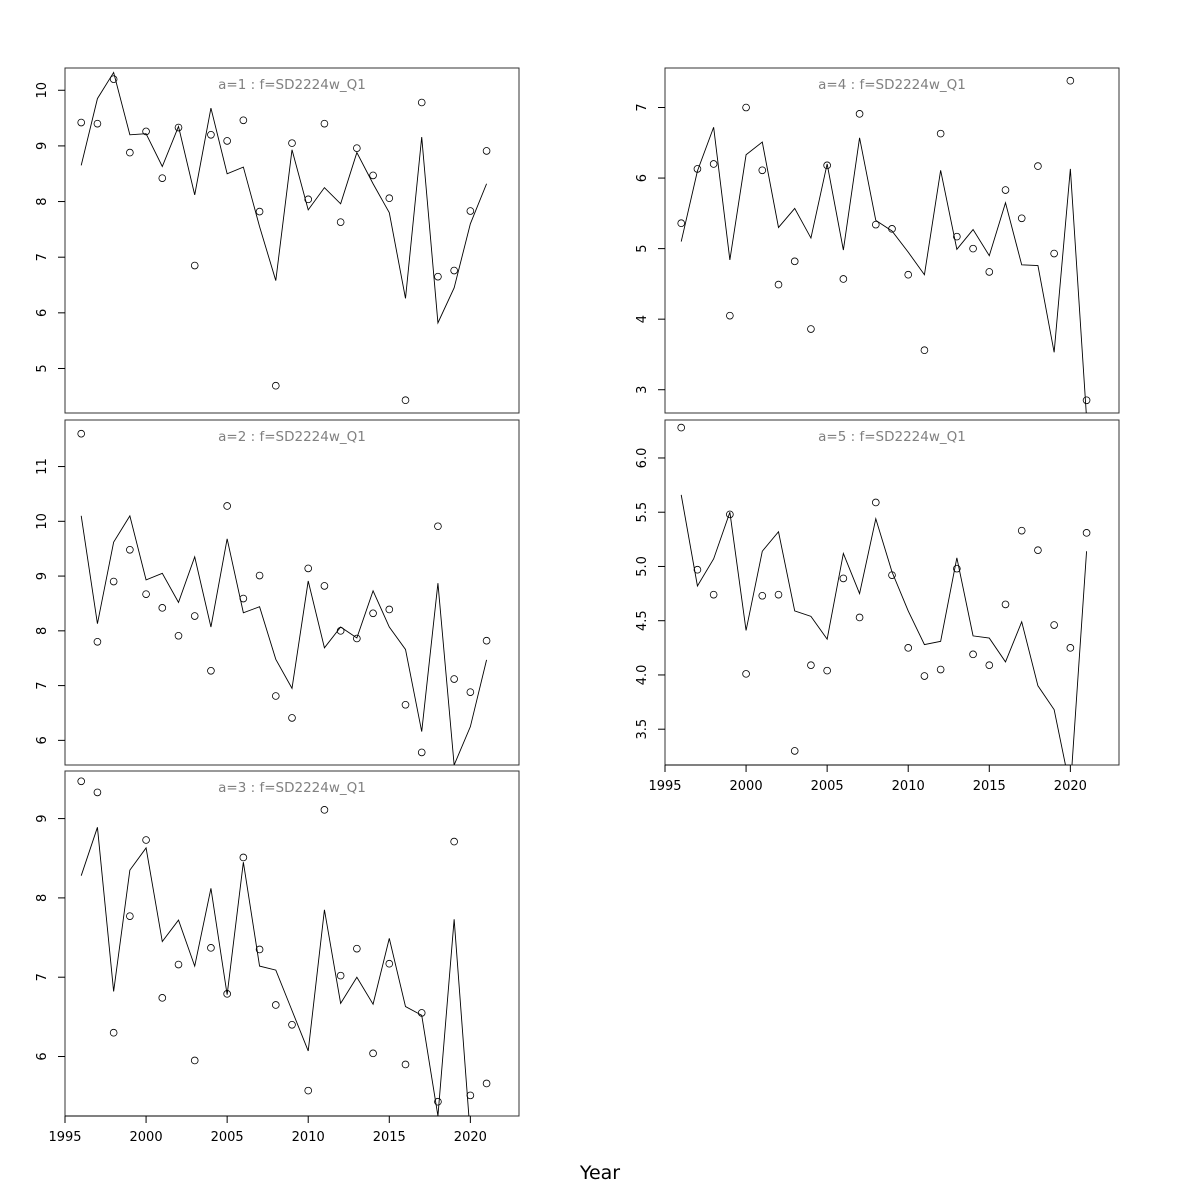  I want to click on panel-title: a=3 : f=SD2224w_Q1, so click(292, 788).